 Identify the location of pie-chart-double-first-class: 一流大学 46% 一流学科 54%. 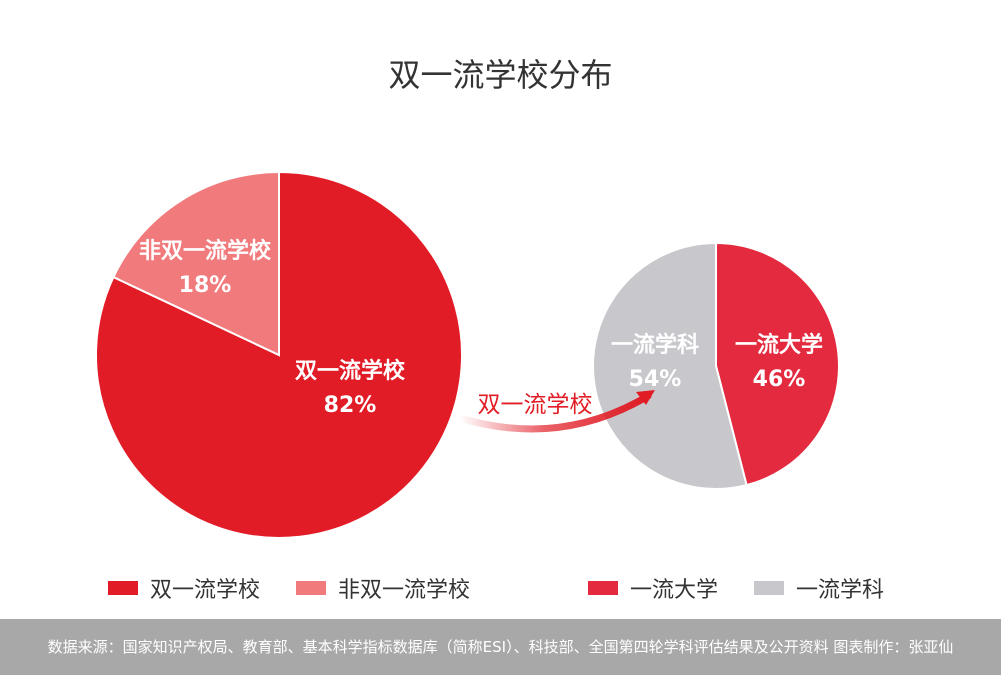
(716, 365).